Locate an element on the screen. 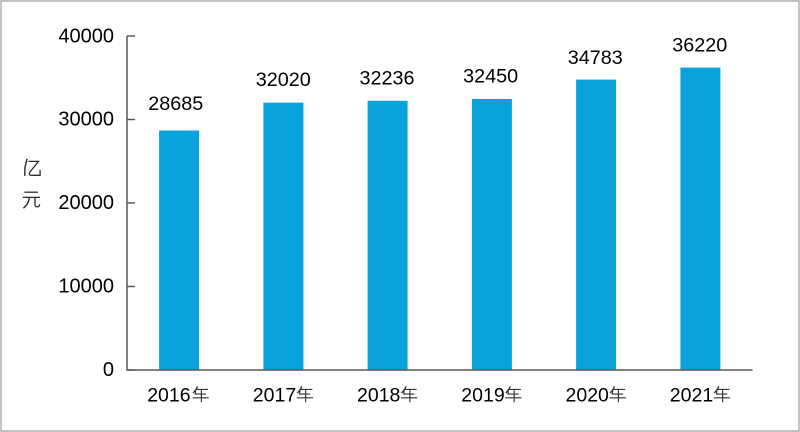 This screenshot has height=432, width=800. svg-text: 0 is located at coordinates (108, 370).